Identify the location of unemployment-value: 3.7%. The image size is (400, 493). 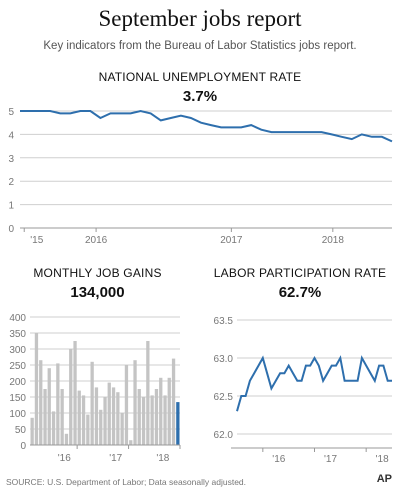
(200, 96).